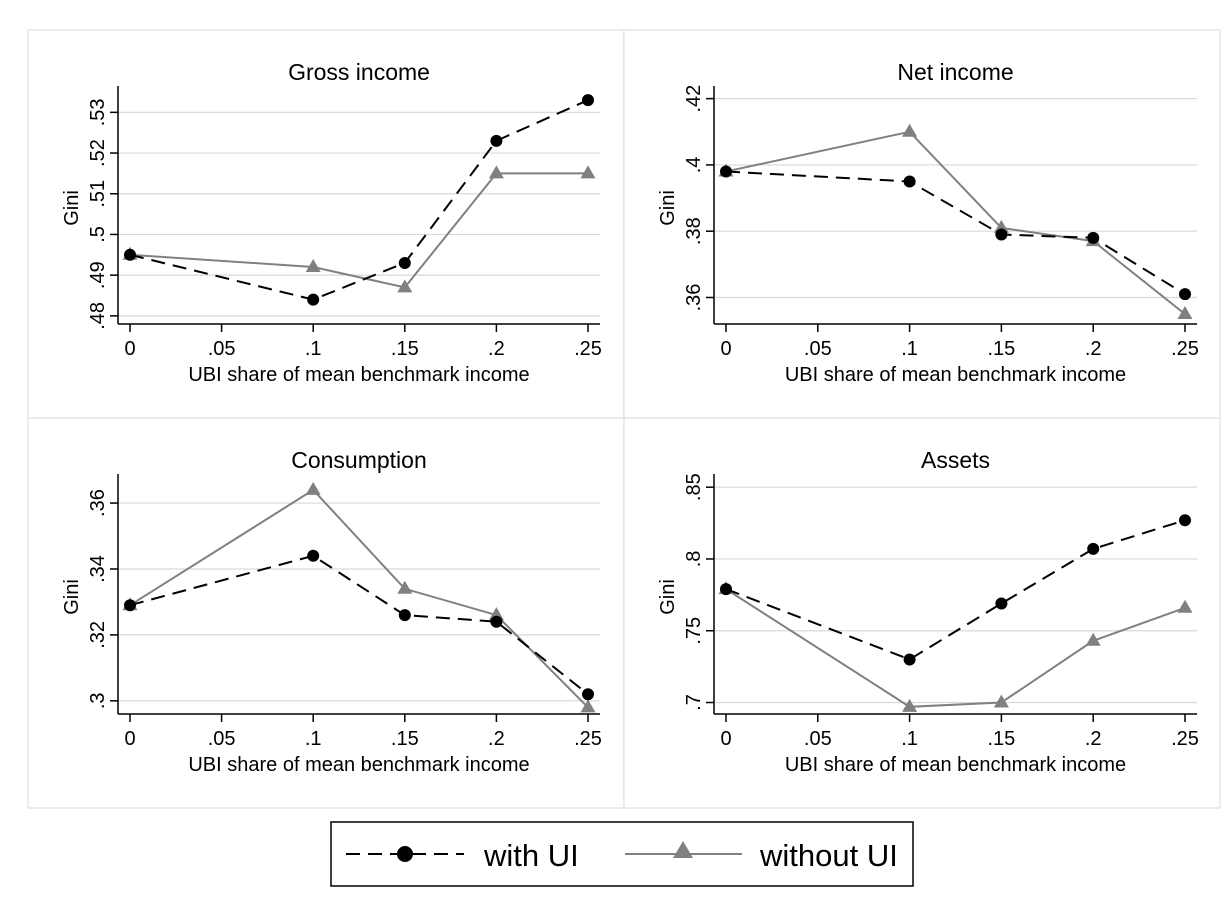 This screenshot has height=902, width=1230. Describe the element at coordinates (98, 275) in the screenshot. I see `y-tick-label: .49` at that location.